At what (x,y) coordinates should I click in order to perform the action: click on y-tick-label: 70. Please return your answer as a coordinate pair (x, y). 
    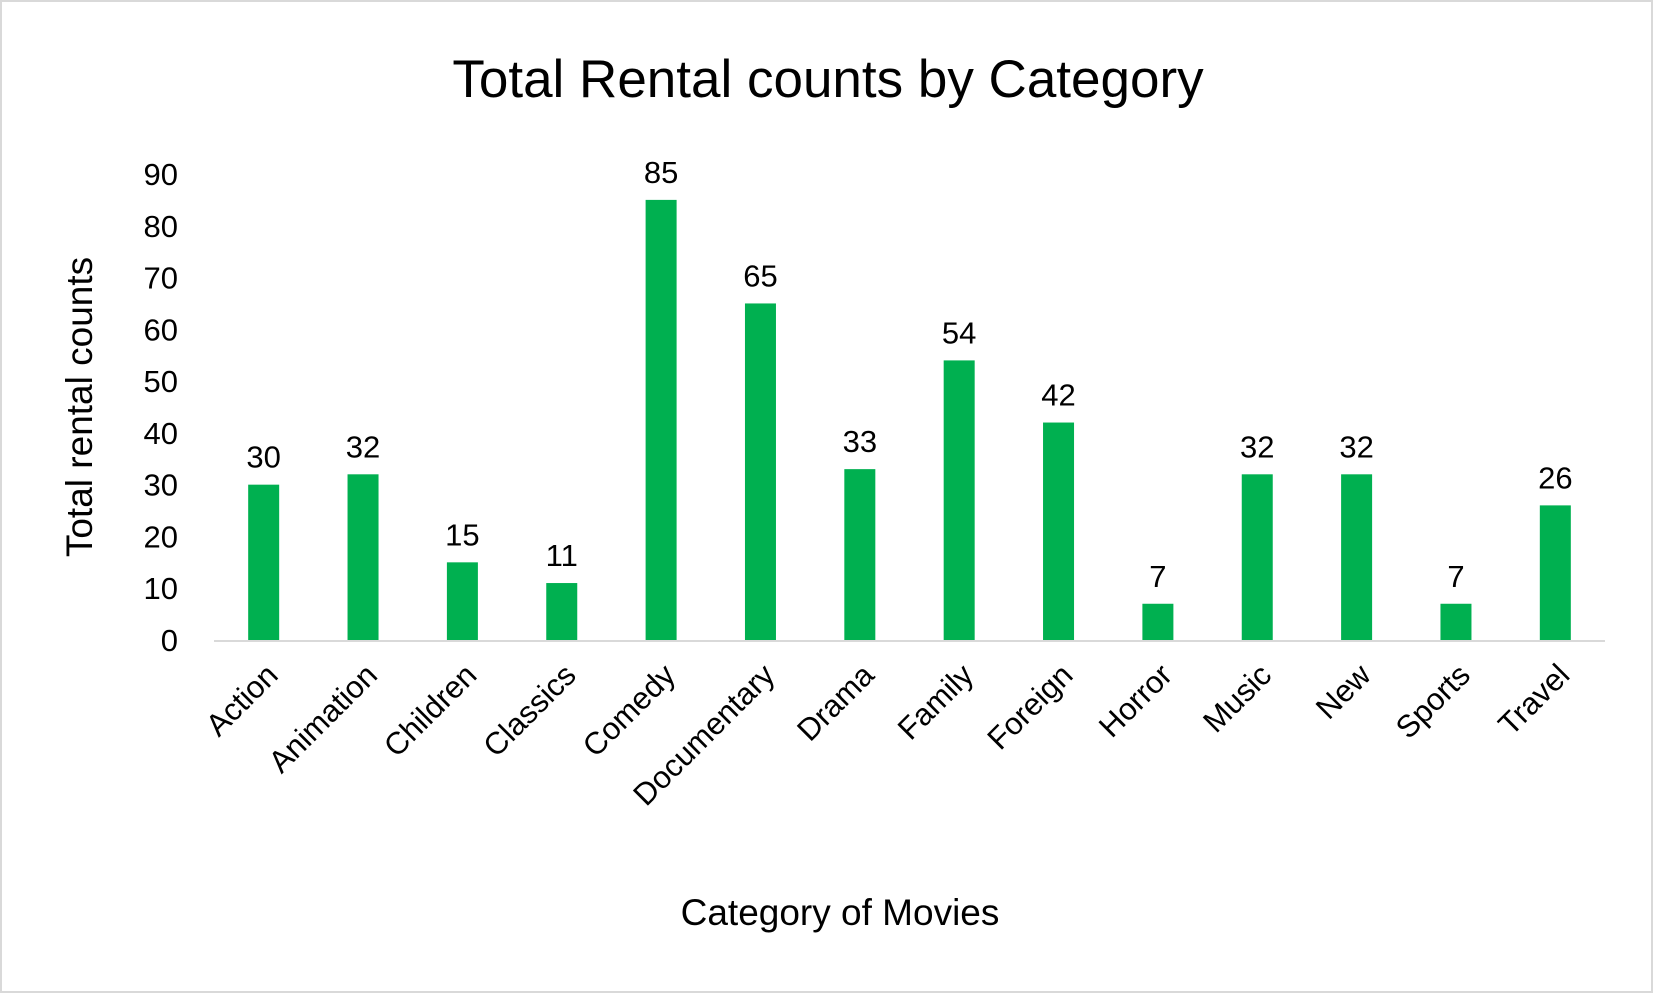
    Looking at the image, I should click on (161, 278).